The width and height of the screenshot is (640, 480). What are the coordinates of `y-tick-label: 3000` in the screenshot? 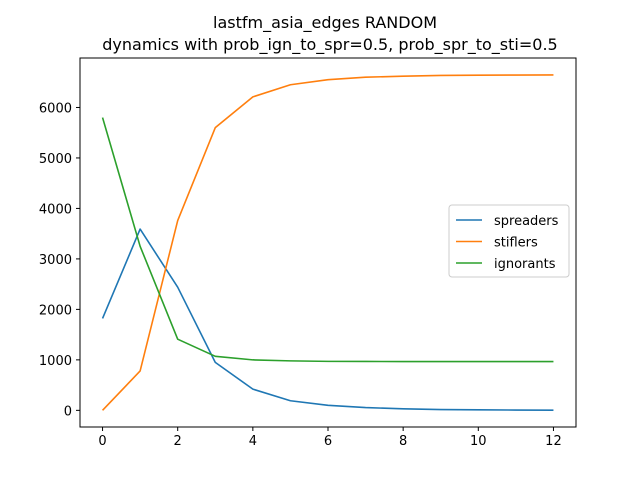 It's located at (55, 260).